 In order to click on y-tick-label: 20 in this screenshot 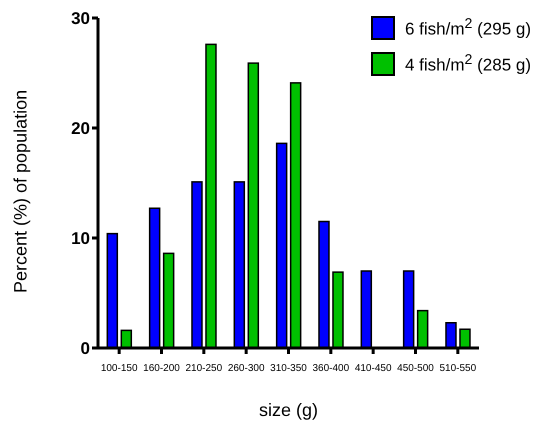, I will do `click(80, 128)`.